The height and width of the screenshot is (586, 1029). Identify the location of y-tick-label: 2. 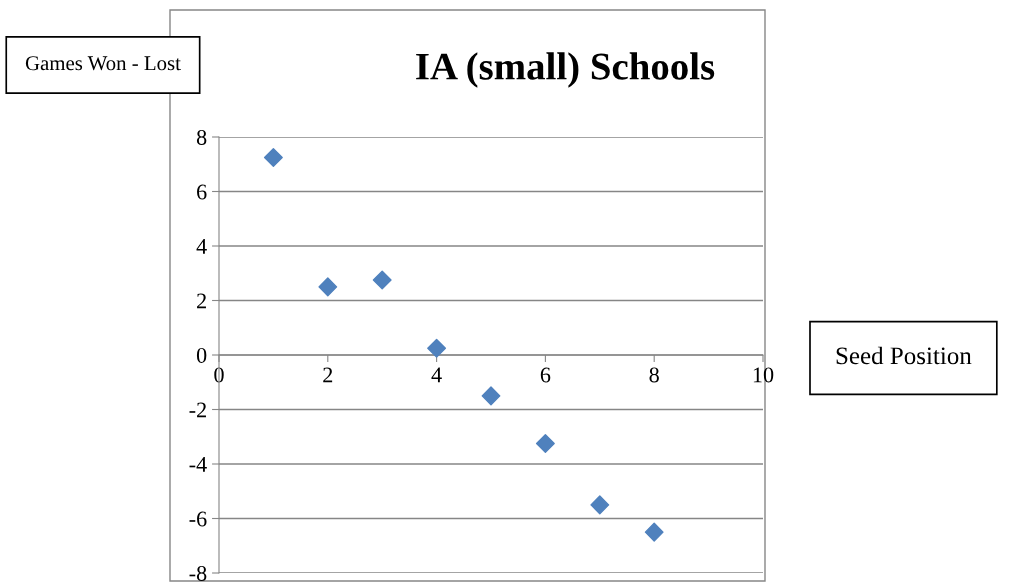
(201, 301).